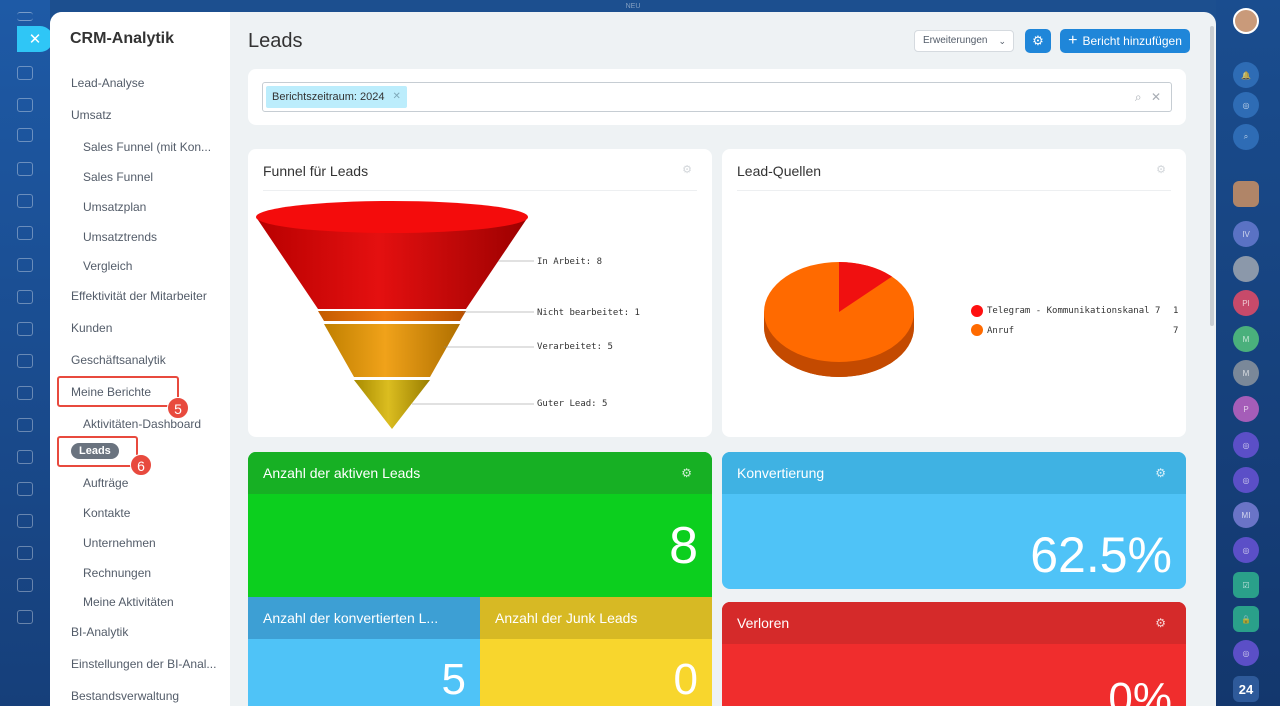 Image resolution: width=1280 pixels, height=706 pixels. I want to click on nav-sales-funnel: Sales Funnel, so click(118, 177).